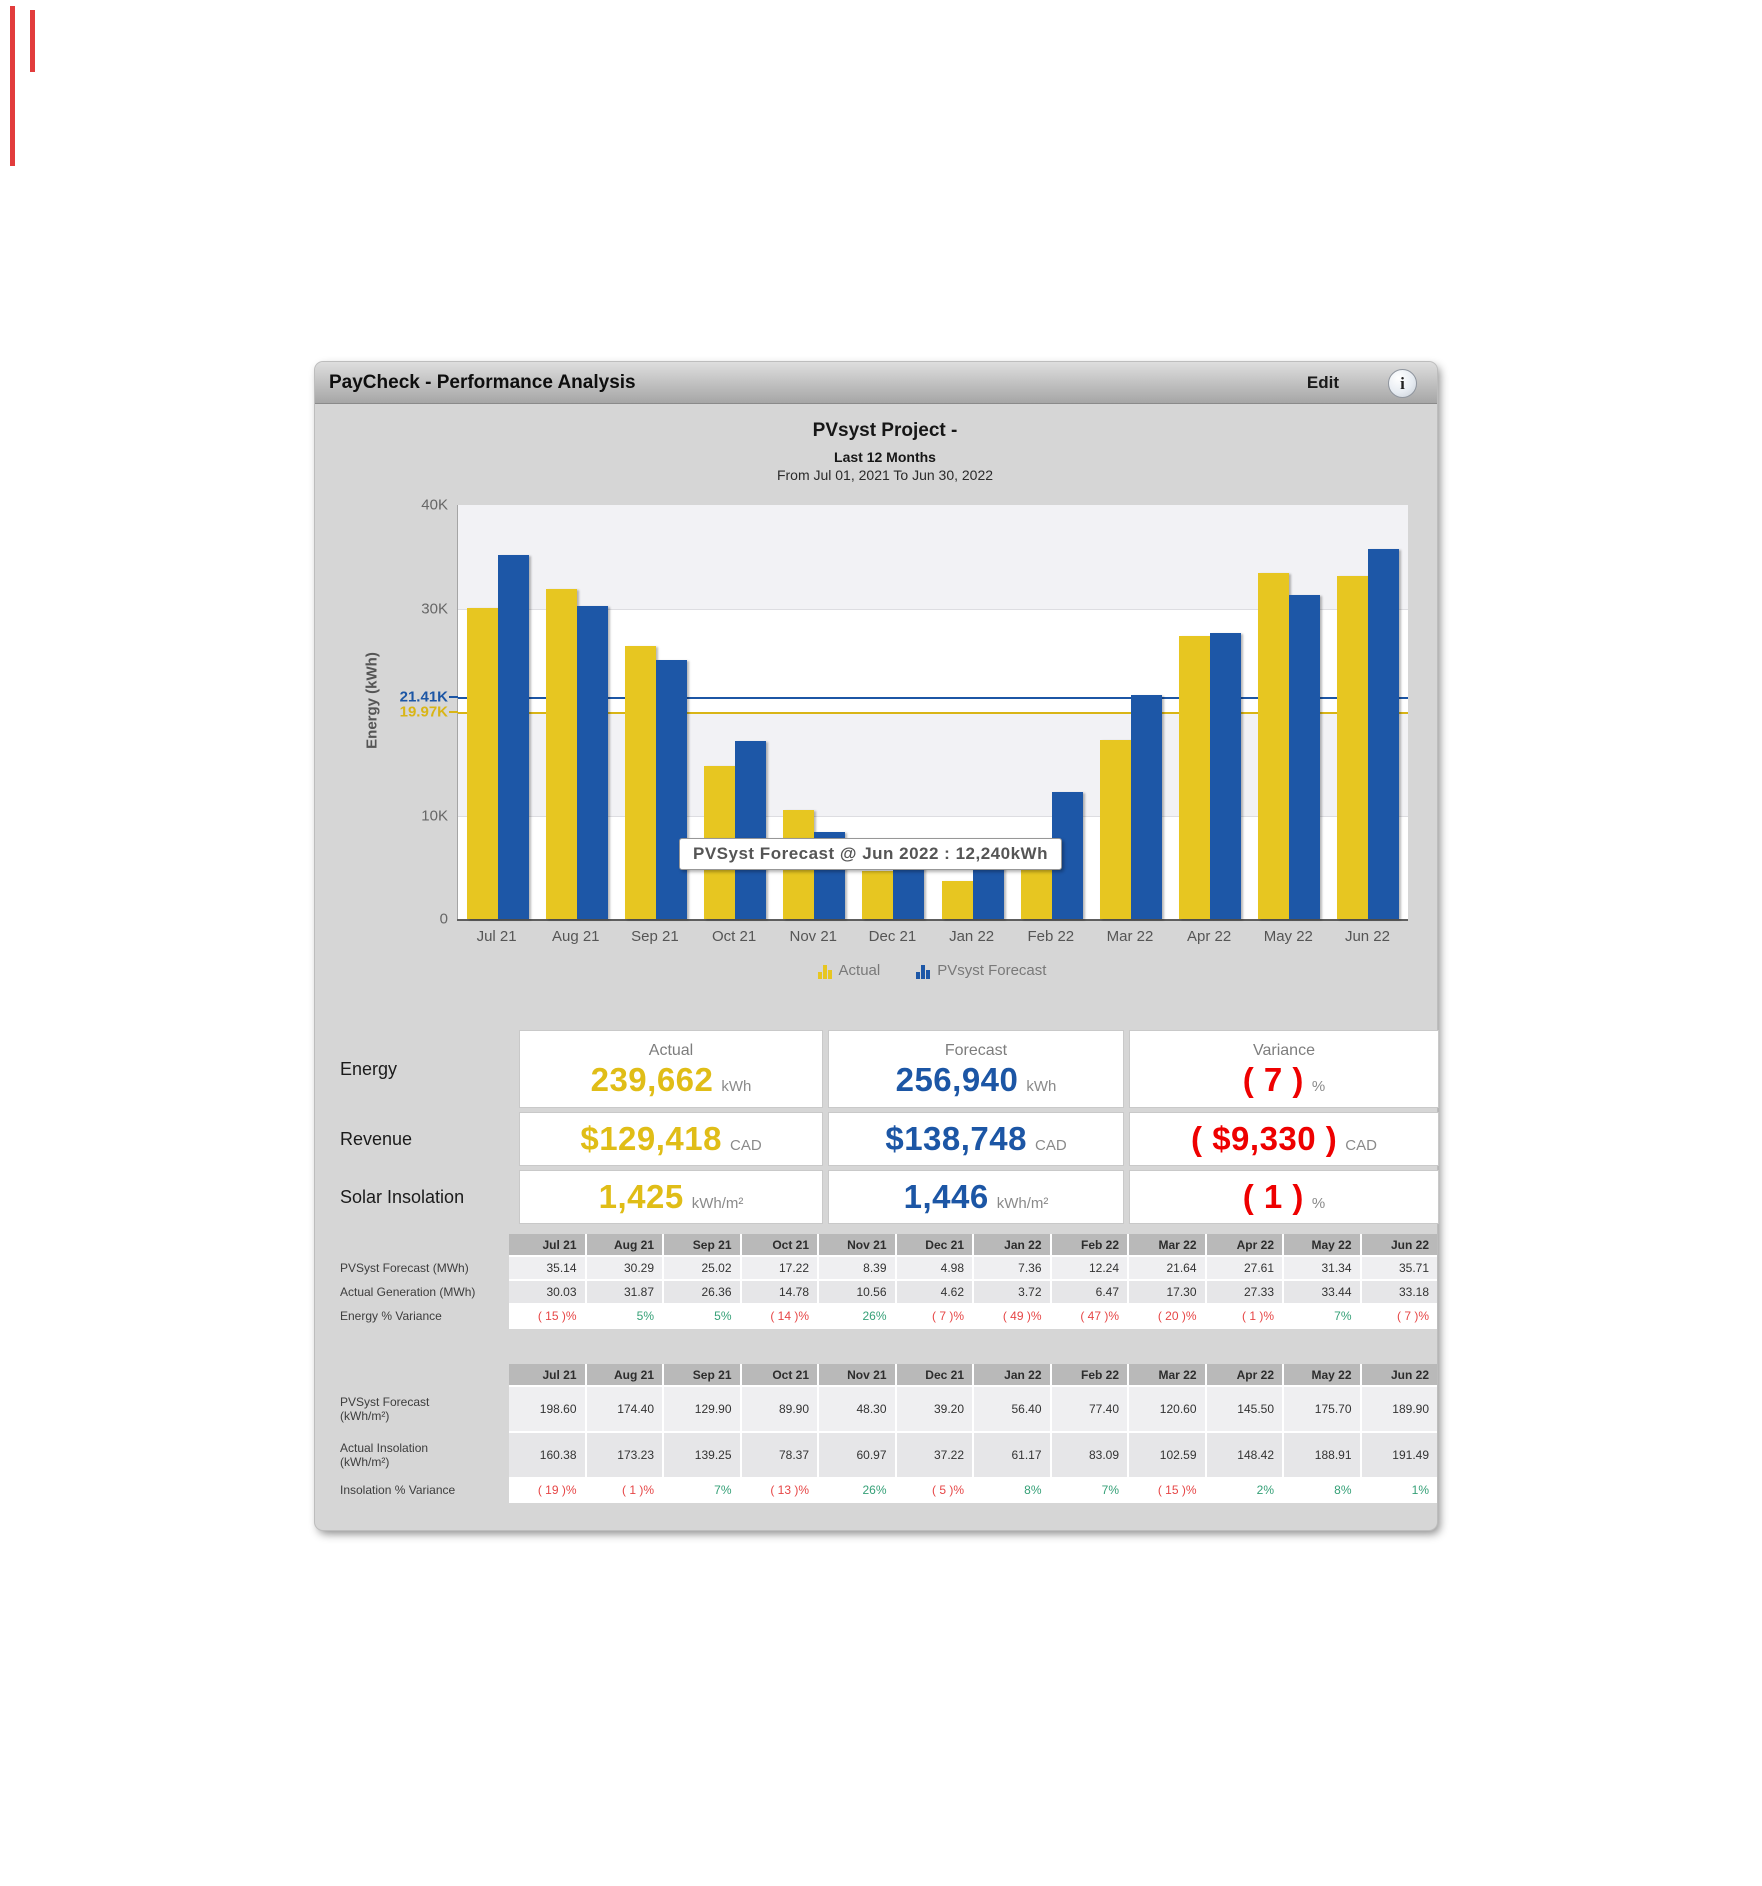  Describe the element at coordinates (976, 1050) in the screenshot. I see `summary-col-header: Forecast` at that location.